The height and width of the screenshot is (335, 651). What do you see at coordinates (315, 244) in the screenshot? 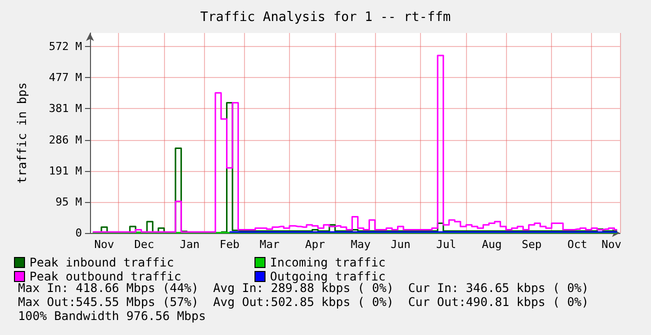
I see `x-tick-label: Apr` at bounding box center [315, 244].